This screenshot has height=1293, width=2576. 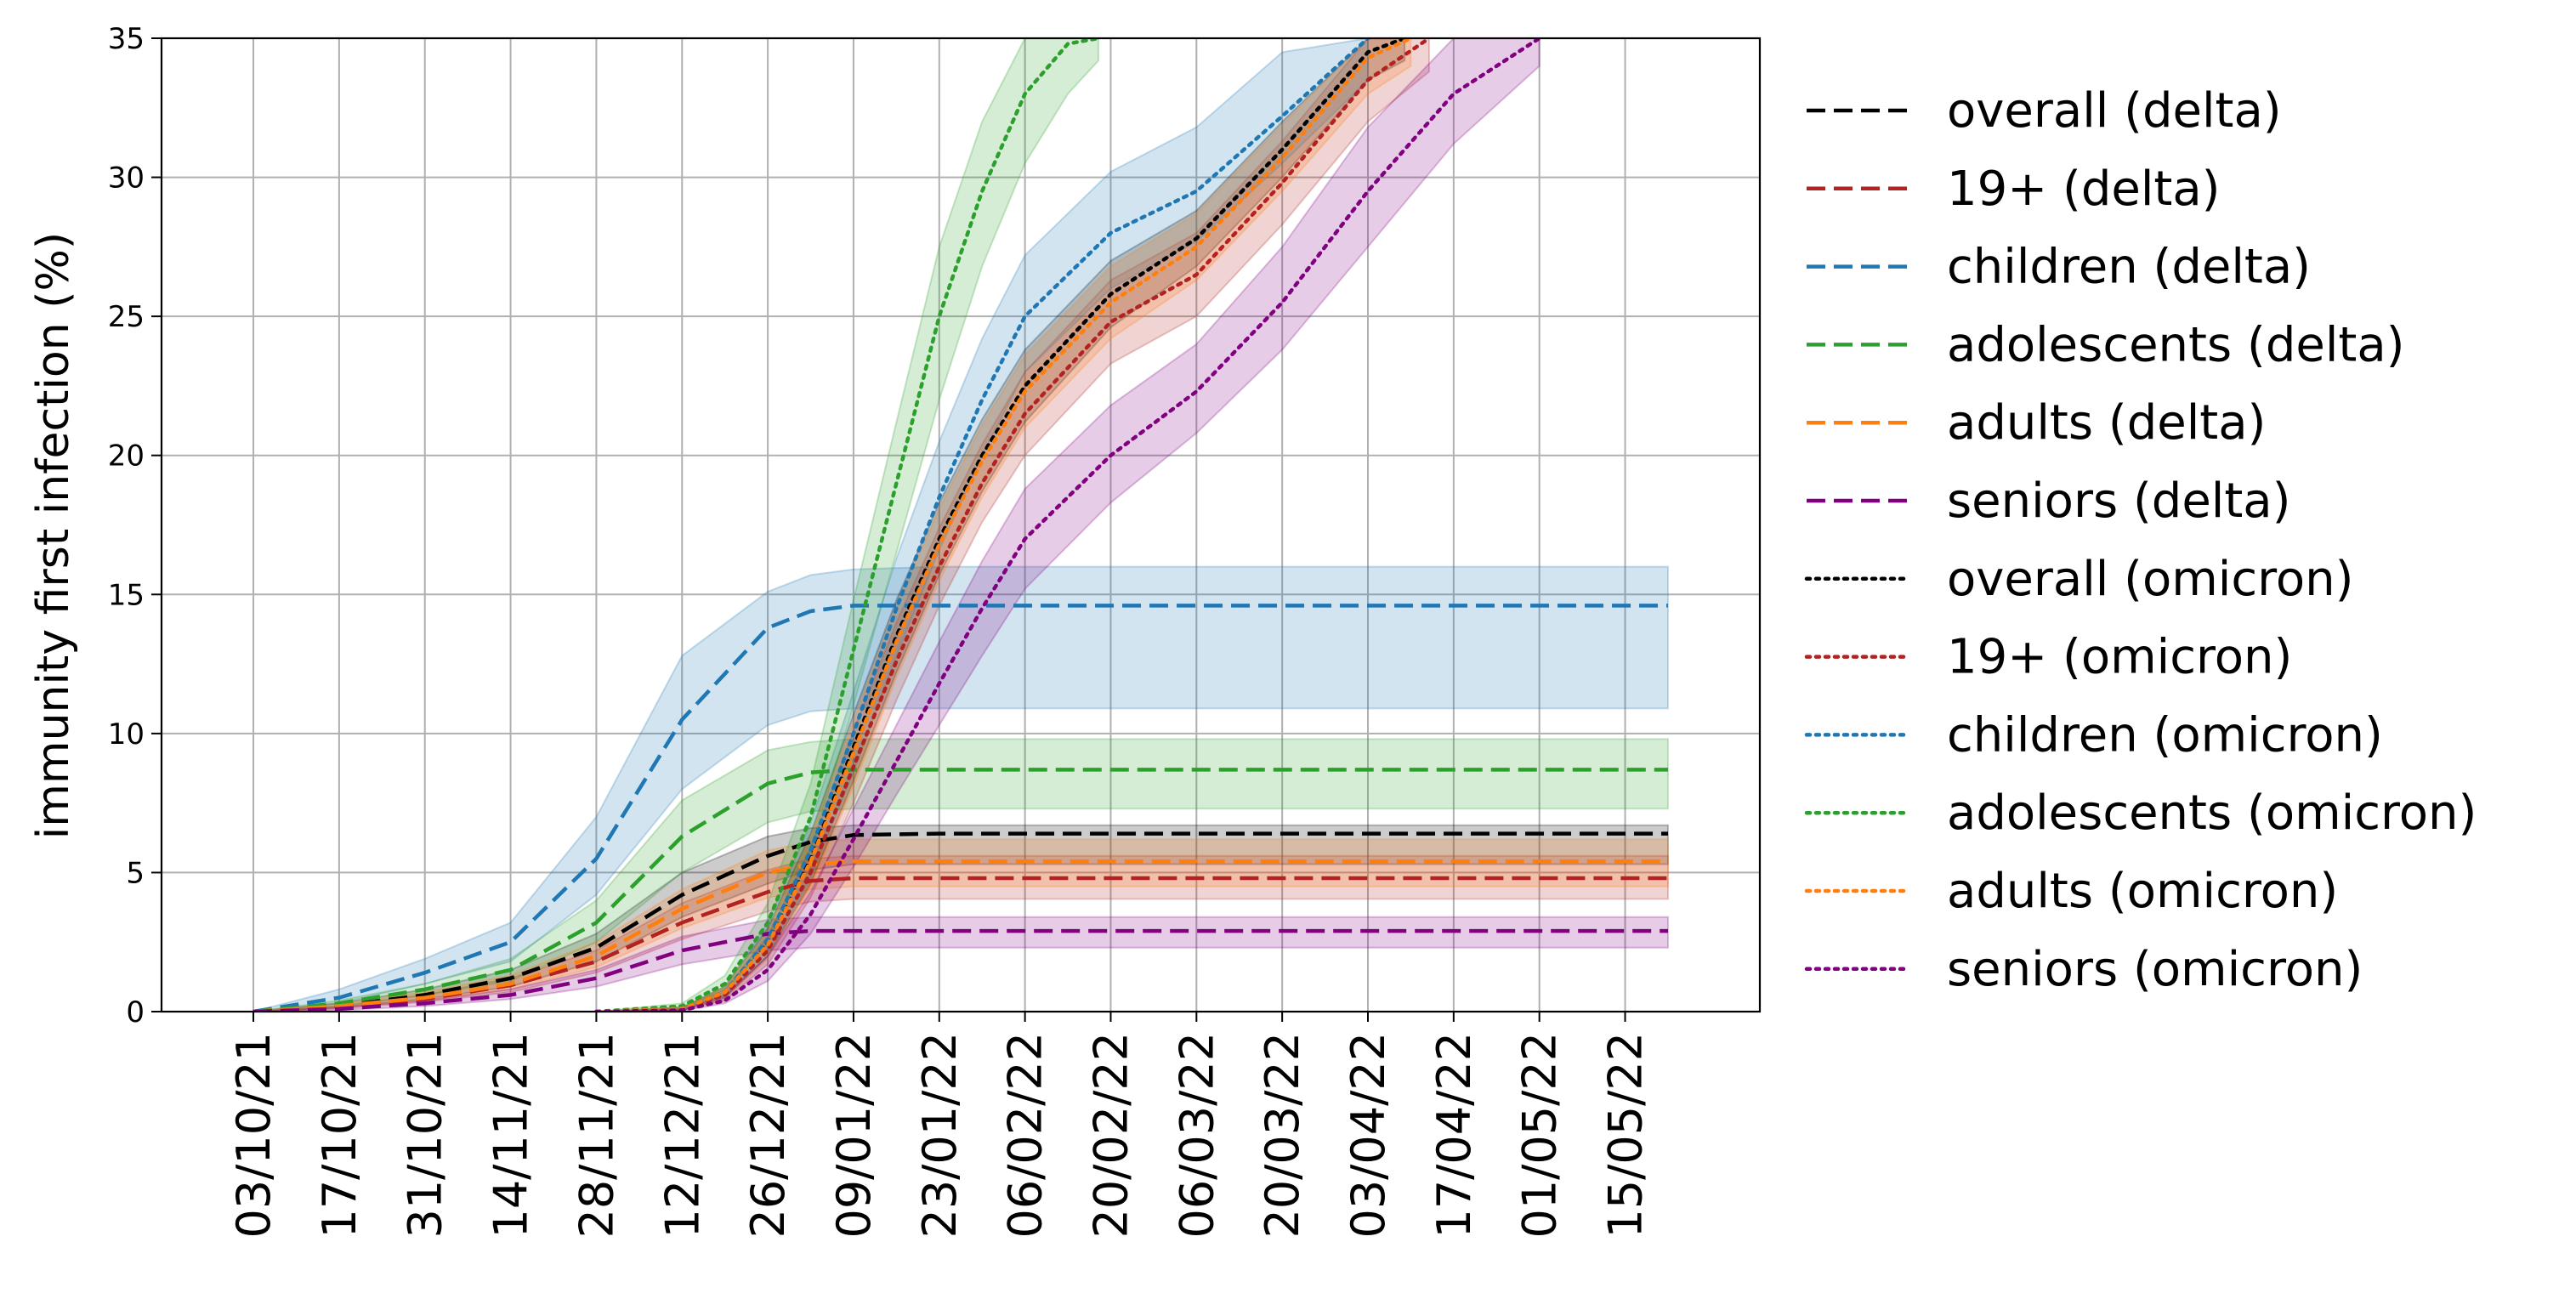 I want to click on x-tick-label: 20/03/22, so click(x=1283, y=1135).